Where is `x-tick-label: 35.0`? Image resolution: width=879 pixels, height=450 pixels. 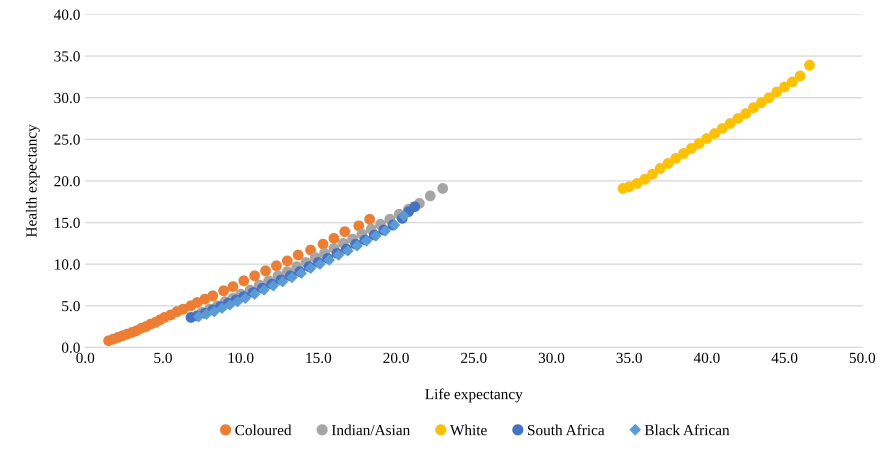
x-tick-label: 35.0 is located at coordinates (629, 358).